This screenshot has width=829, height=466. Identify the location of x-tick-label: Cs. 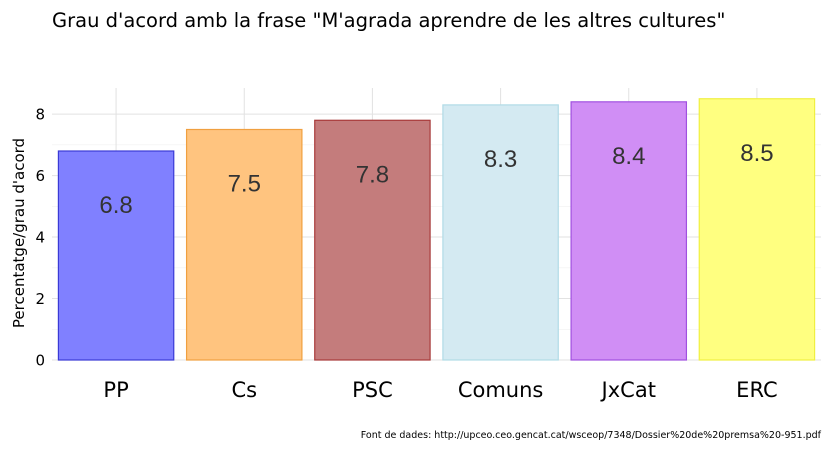
(244, 390).